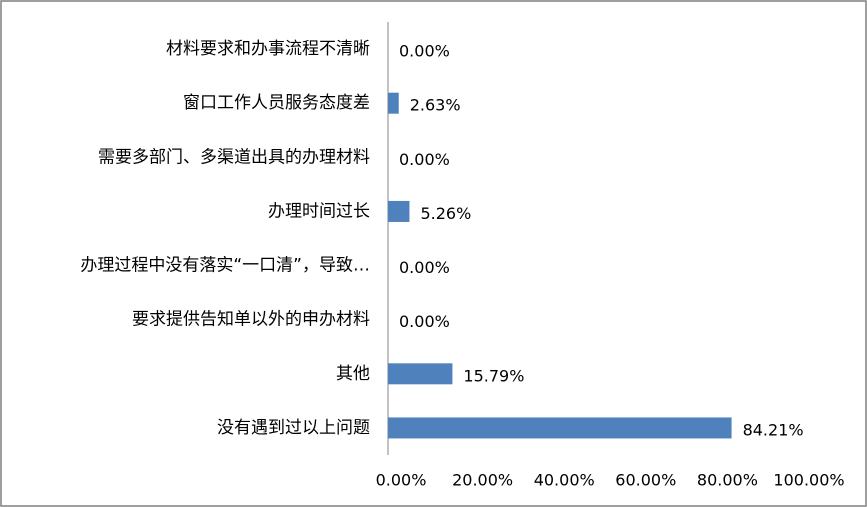 Image resolution: width=867 pixels, height=507 pixels. Describe the element at coordinates (234, 157) in the screenshot. I see `category-label: 需要多部门、多渠道出具的办理材料` at that location.